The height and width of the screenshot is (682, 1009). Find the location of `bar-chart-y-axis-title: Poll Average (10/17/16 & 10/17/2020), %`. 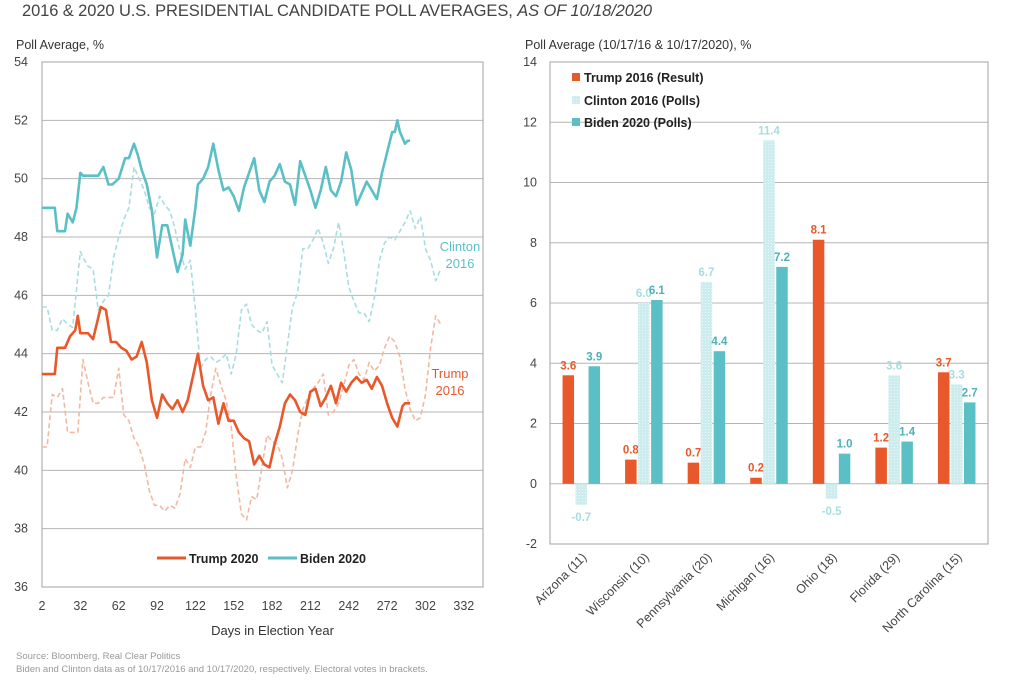

bar-chart-y-axis-title: Poll Average (10/17/16 & 10/17/2020), % is located at coordinates (638, 45).